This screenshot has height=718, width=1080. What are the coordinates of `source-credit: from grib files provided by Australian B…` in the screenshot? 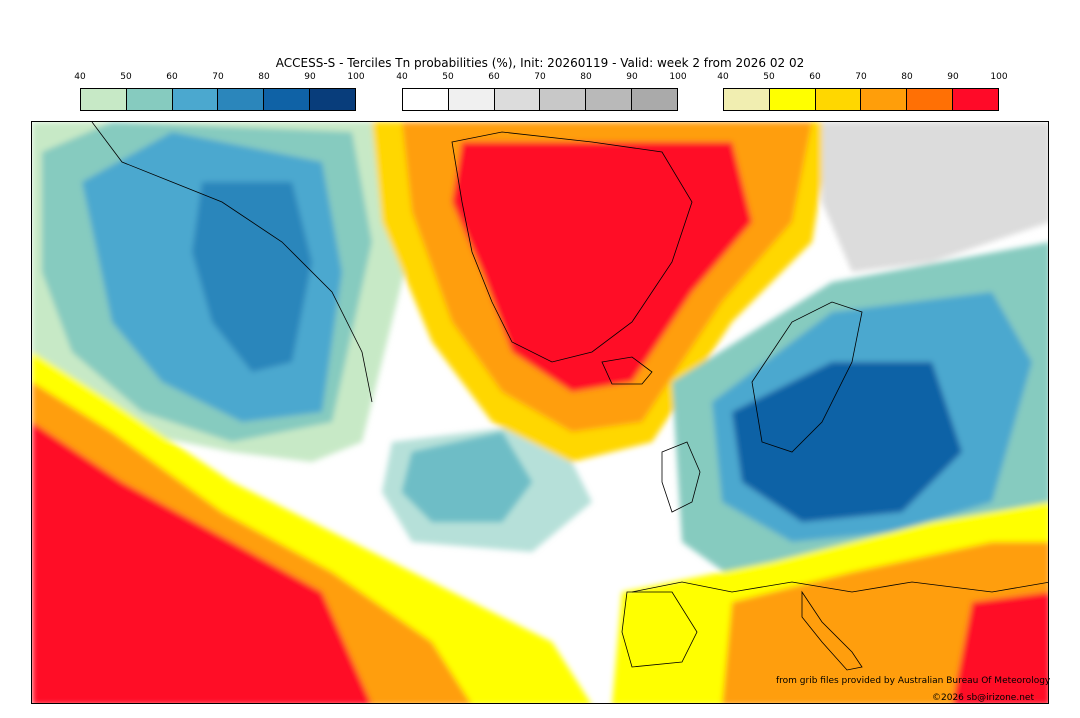 It's located at (913, 681).